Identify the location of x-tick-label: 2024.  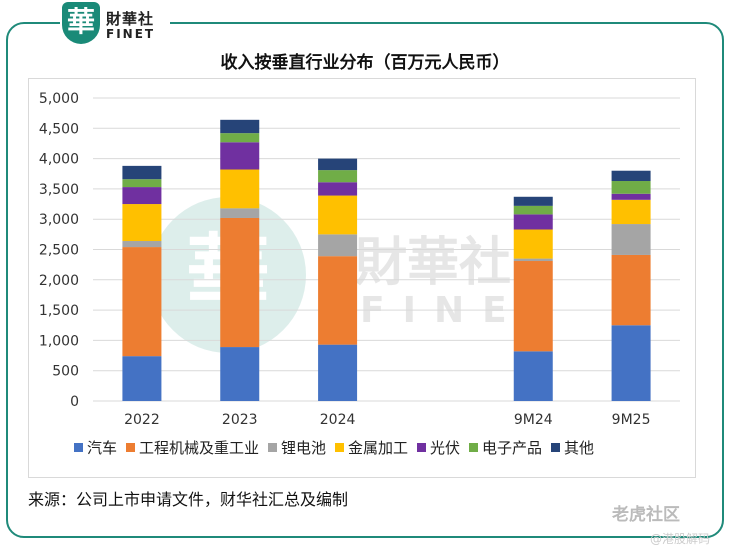
(338, 420).